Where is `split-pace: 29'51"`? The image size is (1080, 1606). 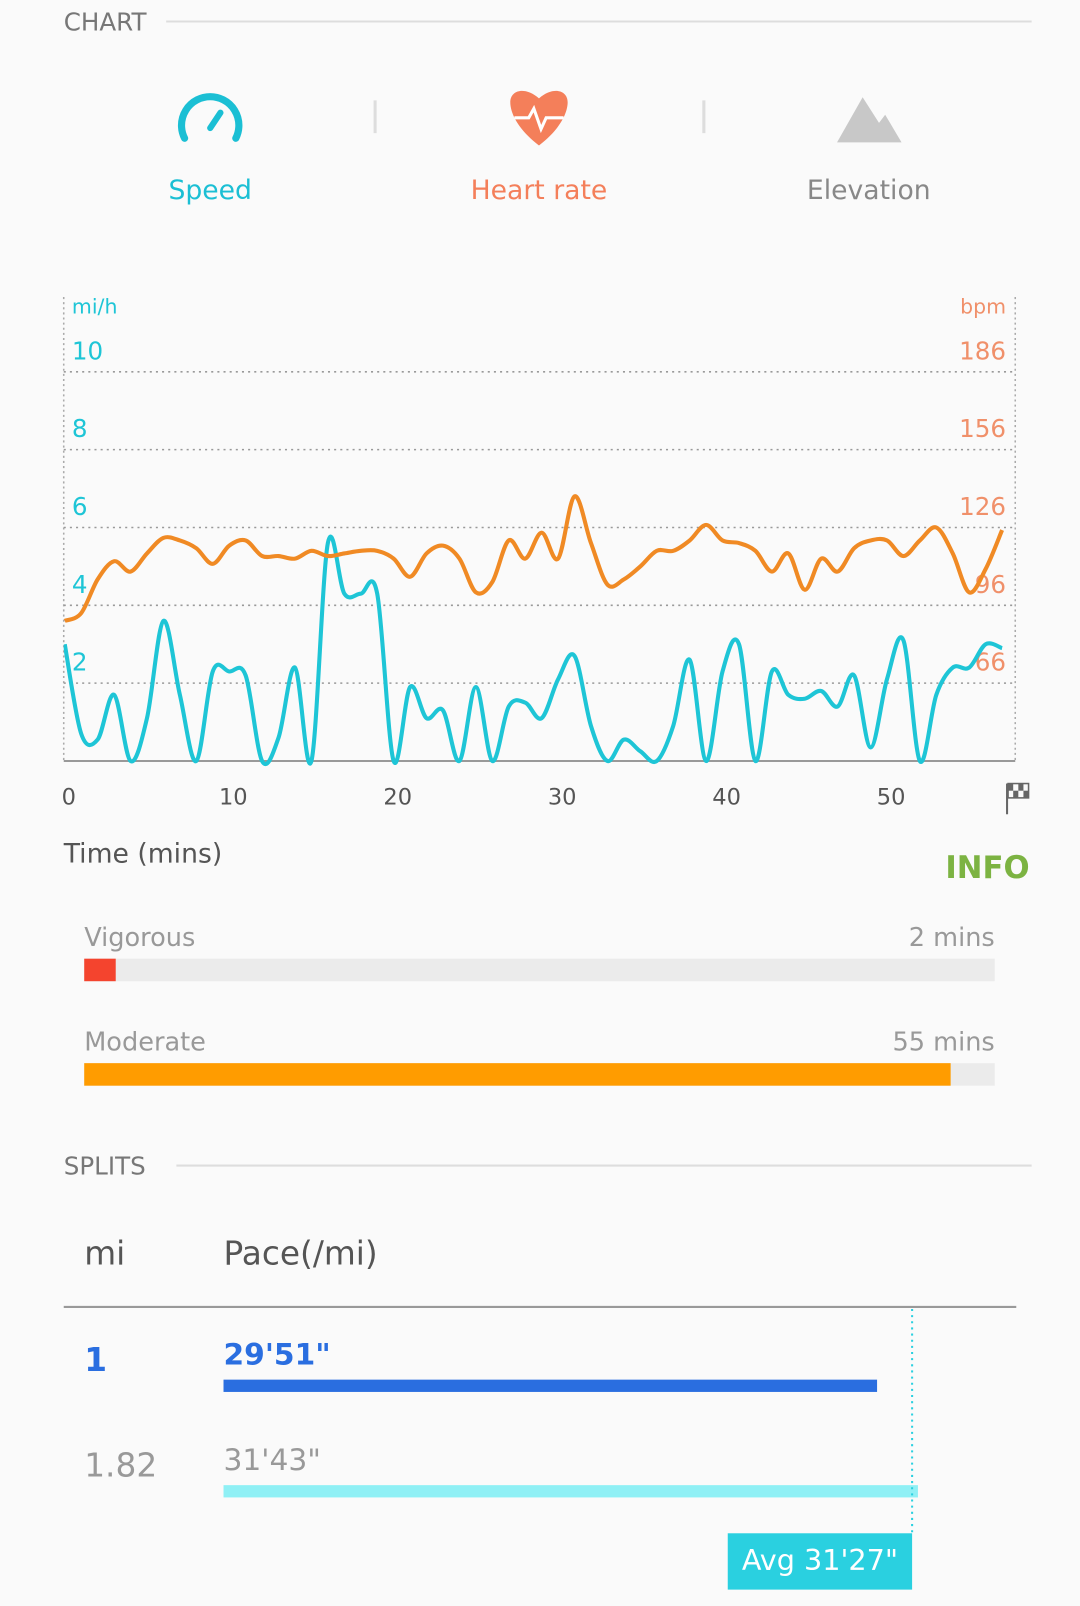
split-pace: 29'51" is located at coordinates (277, 1355).